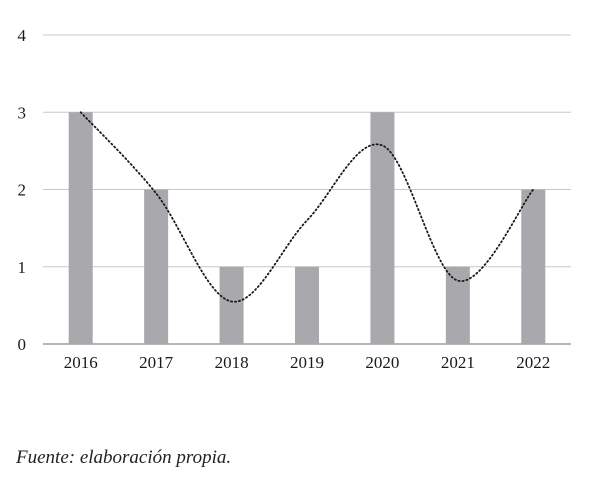  I want to click on y-axis-ticks: 0 1 2 3 4, so click(22, 190).